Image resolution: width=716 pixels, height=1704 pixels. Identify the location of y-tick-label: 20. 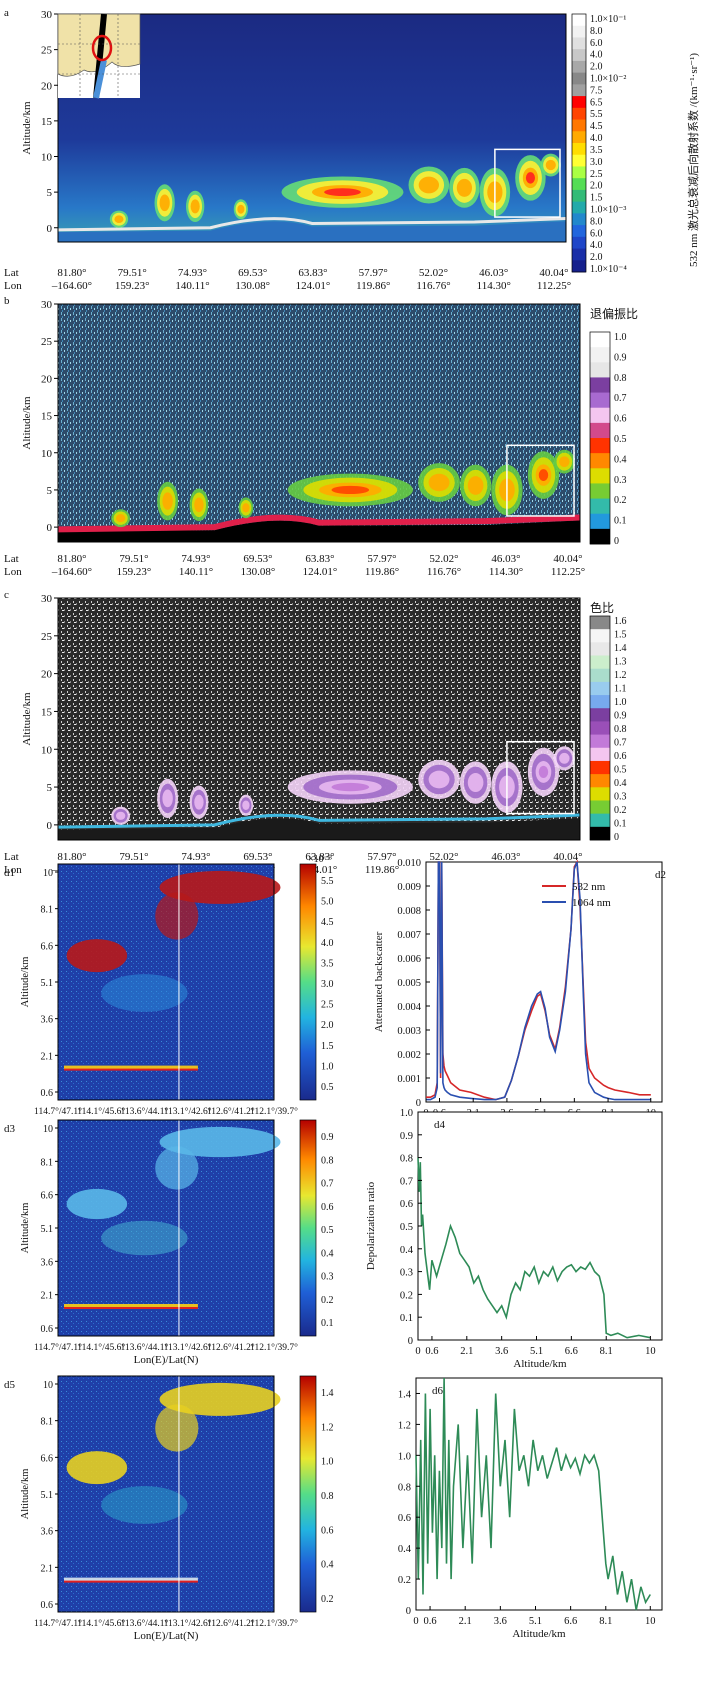
(47, 675).